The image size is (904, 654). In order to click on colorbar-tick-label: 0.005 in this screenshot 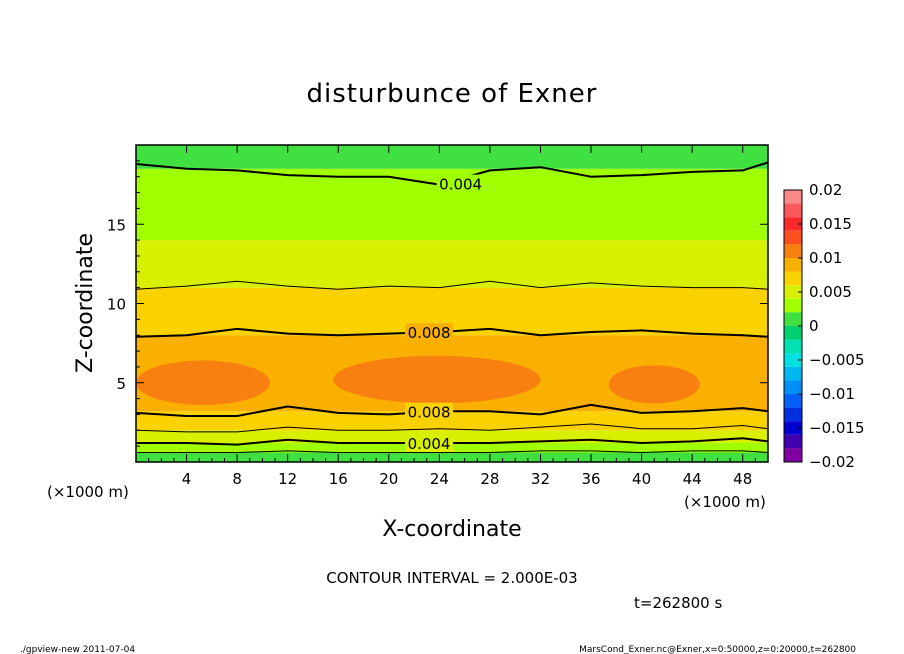, I will do `click(830, 292)`.